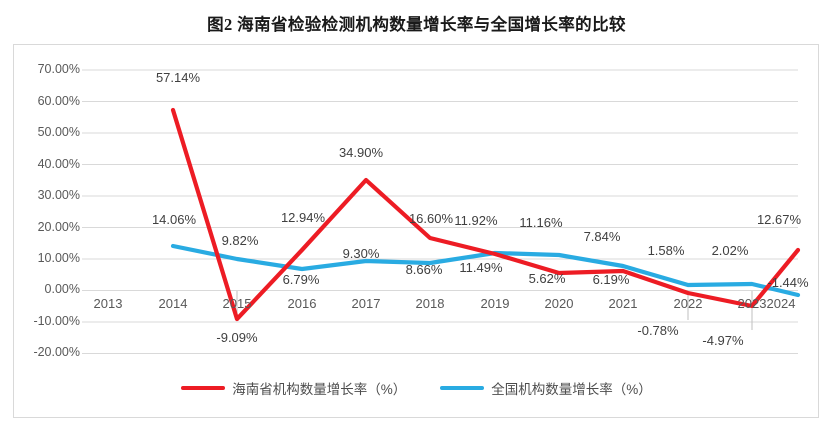  I want to click on legend-item-national: 全国机构数量增长率（%）, so click(546, 388).